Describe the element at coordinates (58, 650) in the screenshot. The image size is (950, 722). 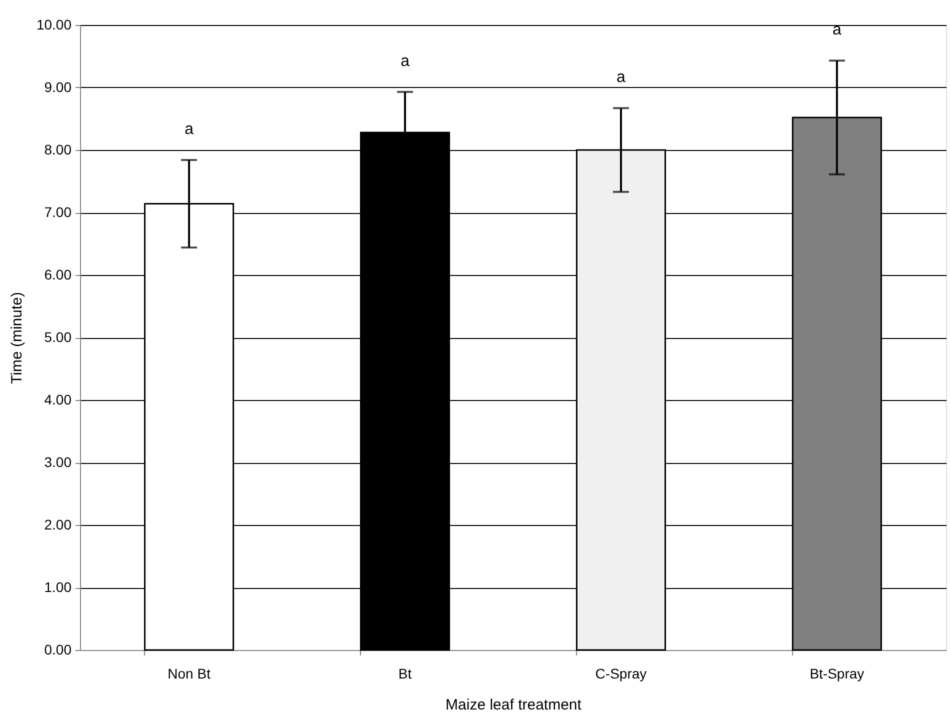
I see `y-tick-label: 0.00` at that location.